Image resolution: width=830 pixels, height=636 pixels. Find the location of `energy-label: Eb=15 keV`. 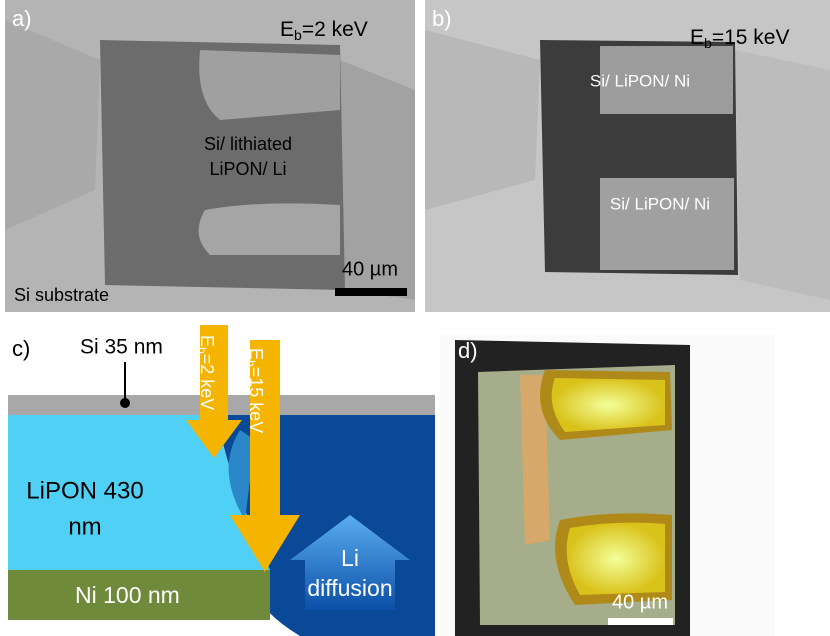

energy-label: Eb=15 keV is located at coordinates (739, 38).